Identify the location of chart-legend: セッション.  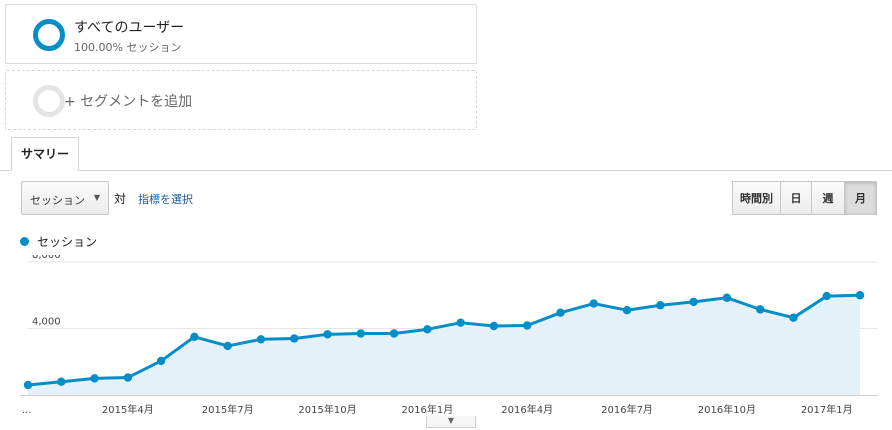
(58, 241).